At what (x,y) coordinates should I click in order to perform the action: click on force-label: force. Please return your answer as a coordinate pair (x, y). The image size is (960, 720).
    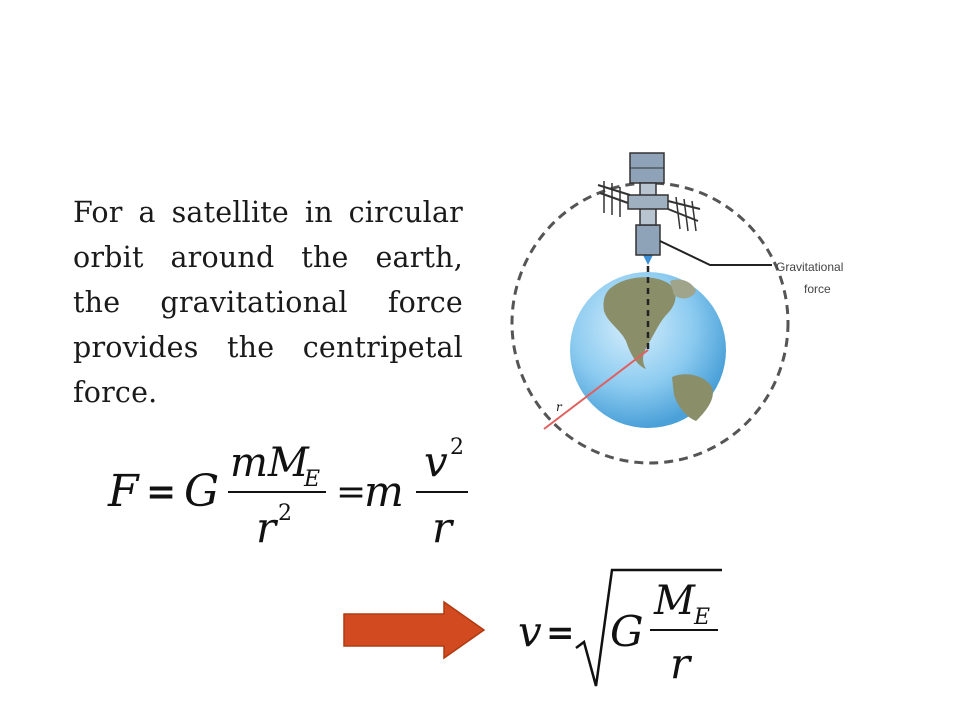
    Looking at the image, I should click on (817, 289).